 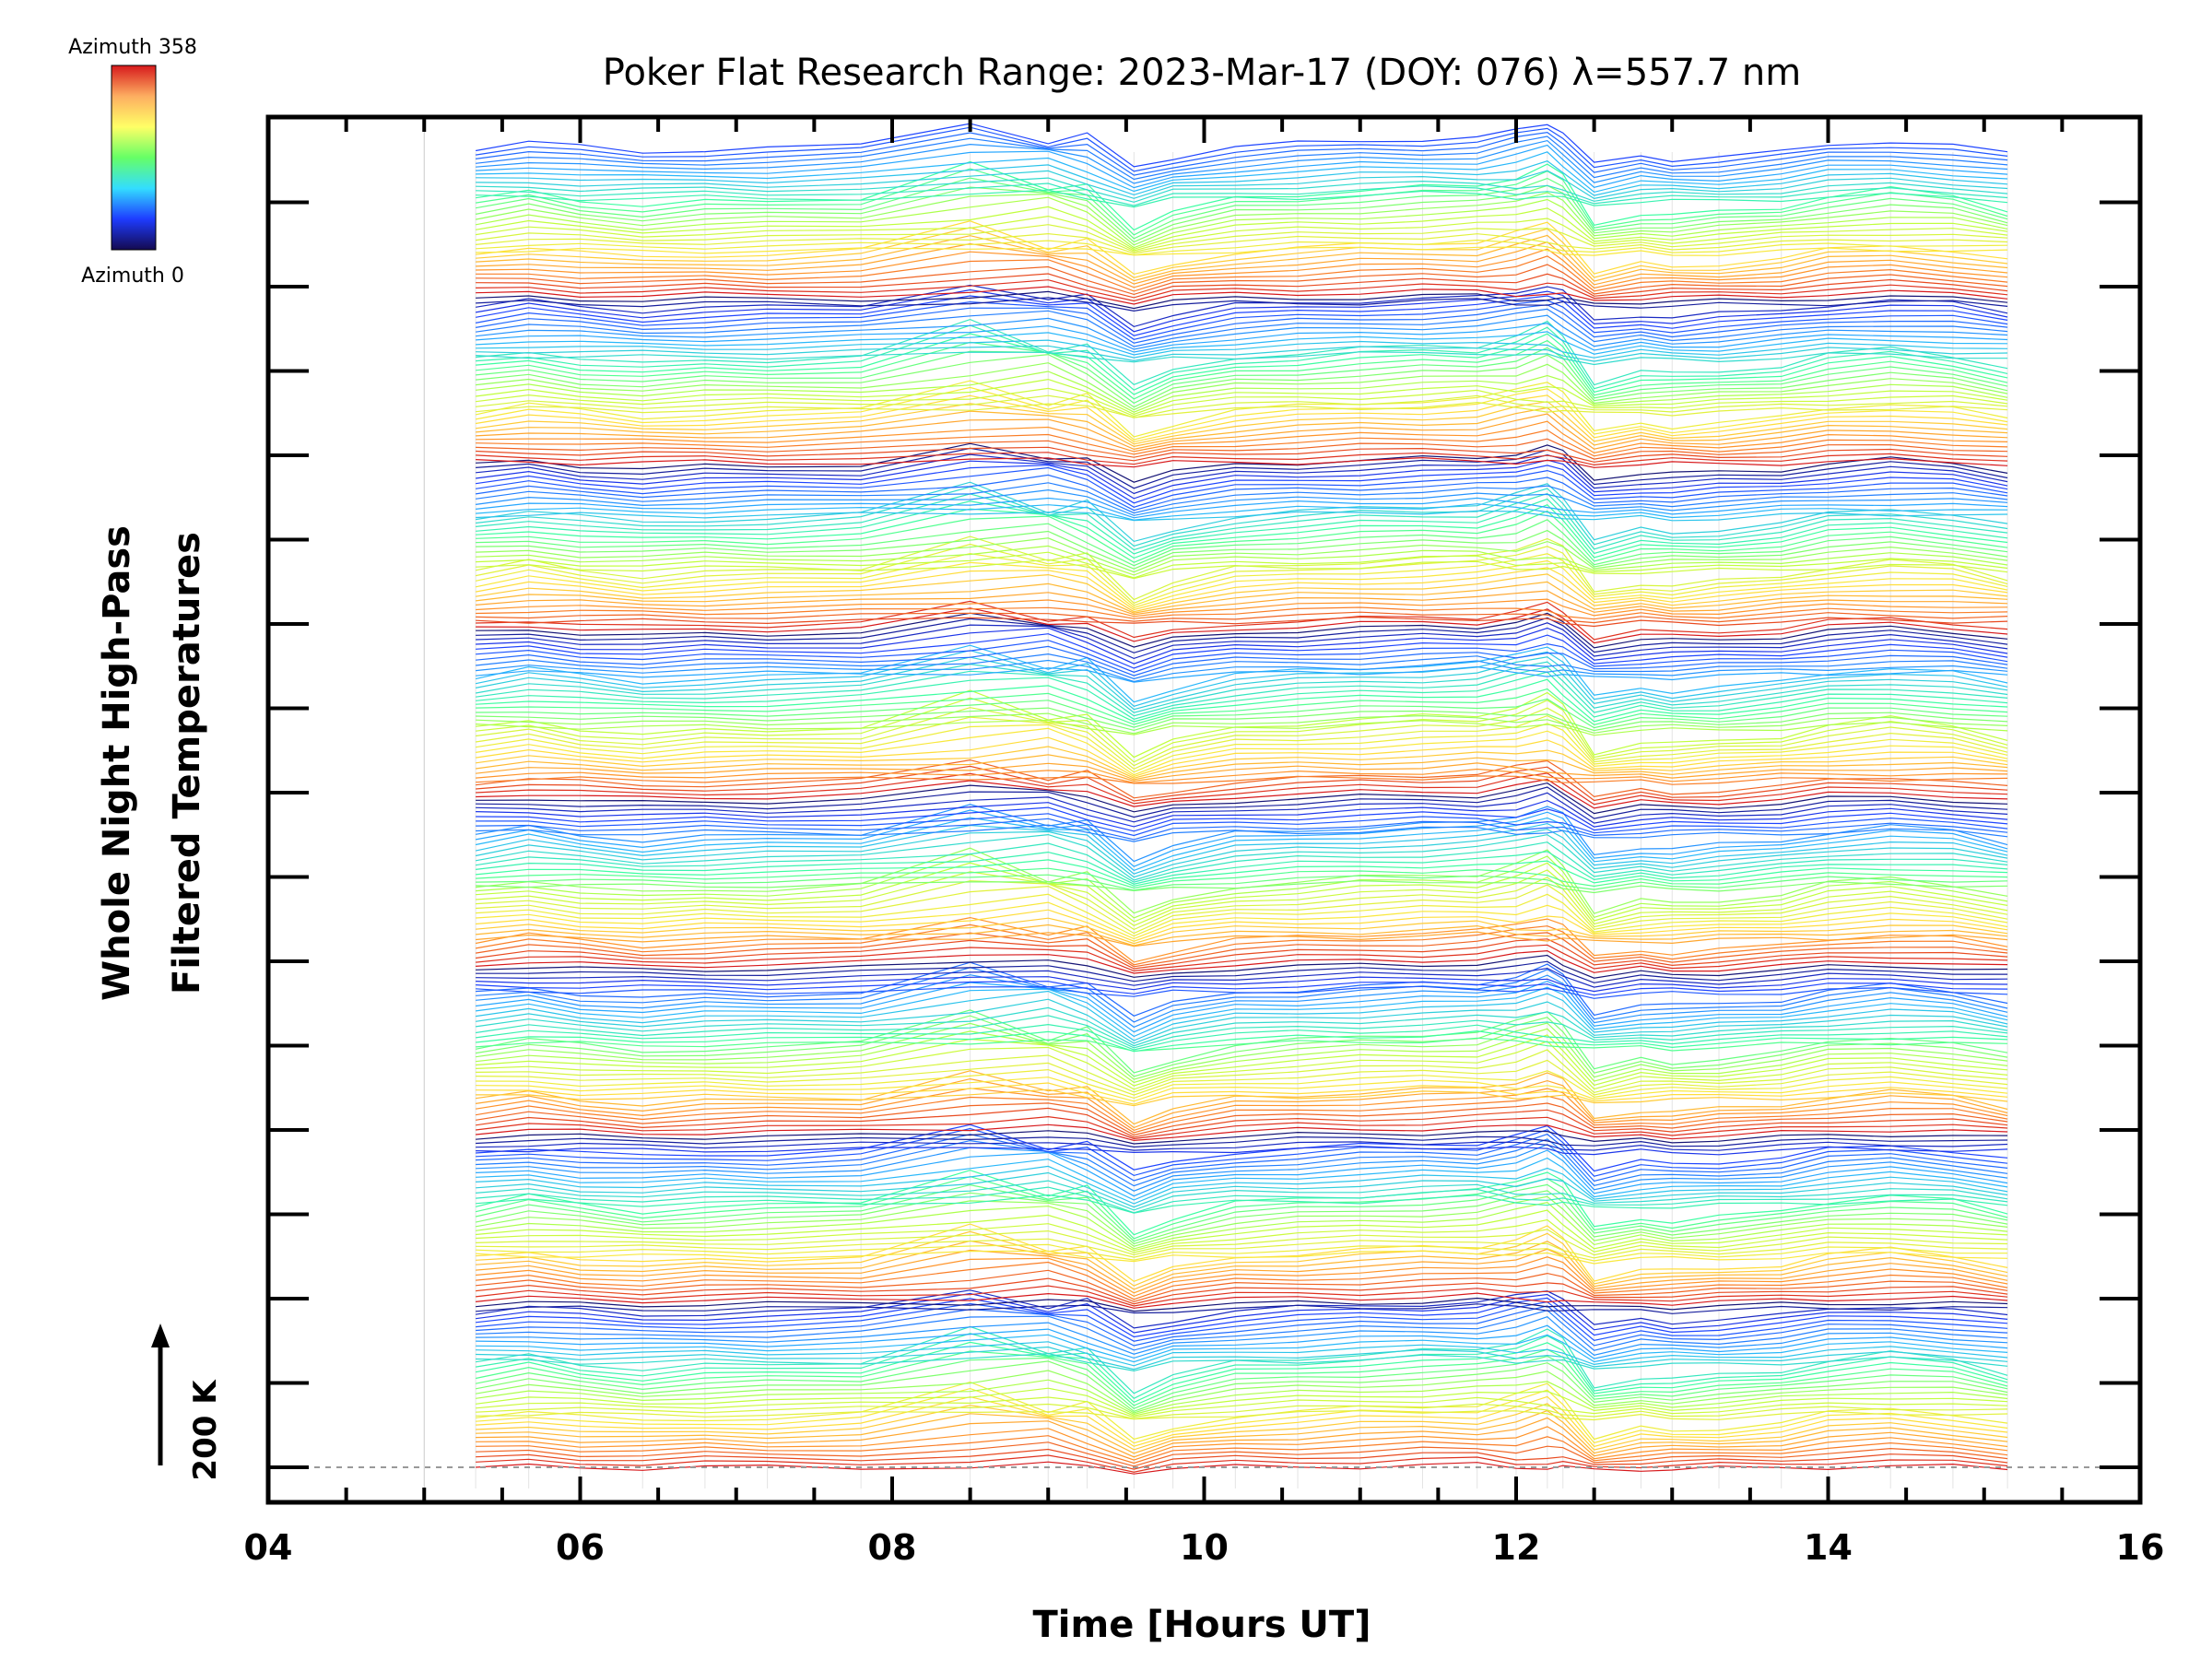 What do you see at coordinates (160, 1335) in the screenshot?
I see `scale-bar-arrowhead` at bounding box center [160, 1335].